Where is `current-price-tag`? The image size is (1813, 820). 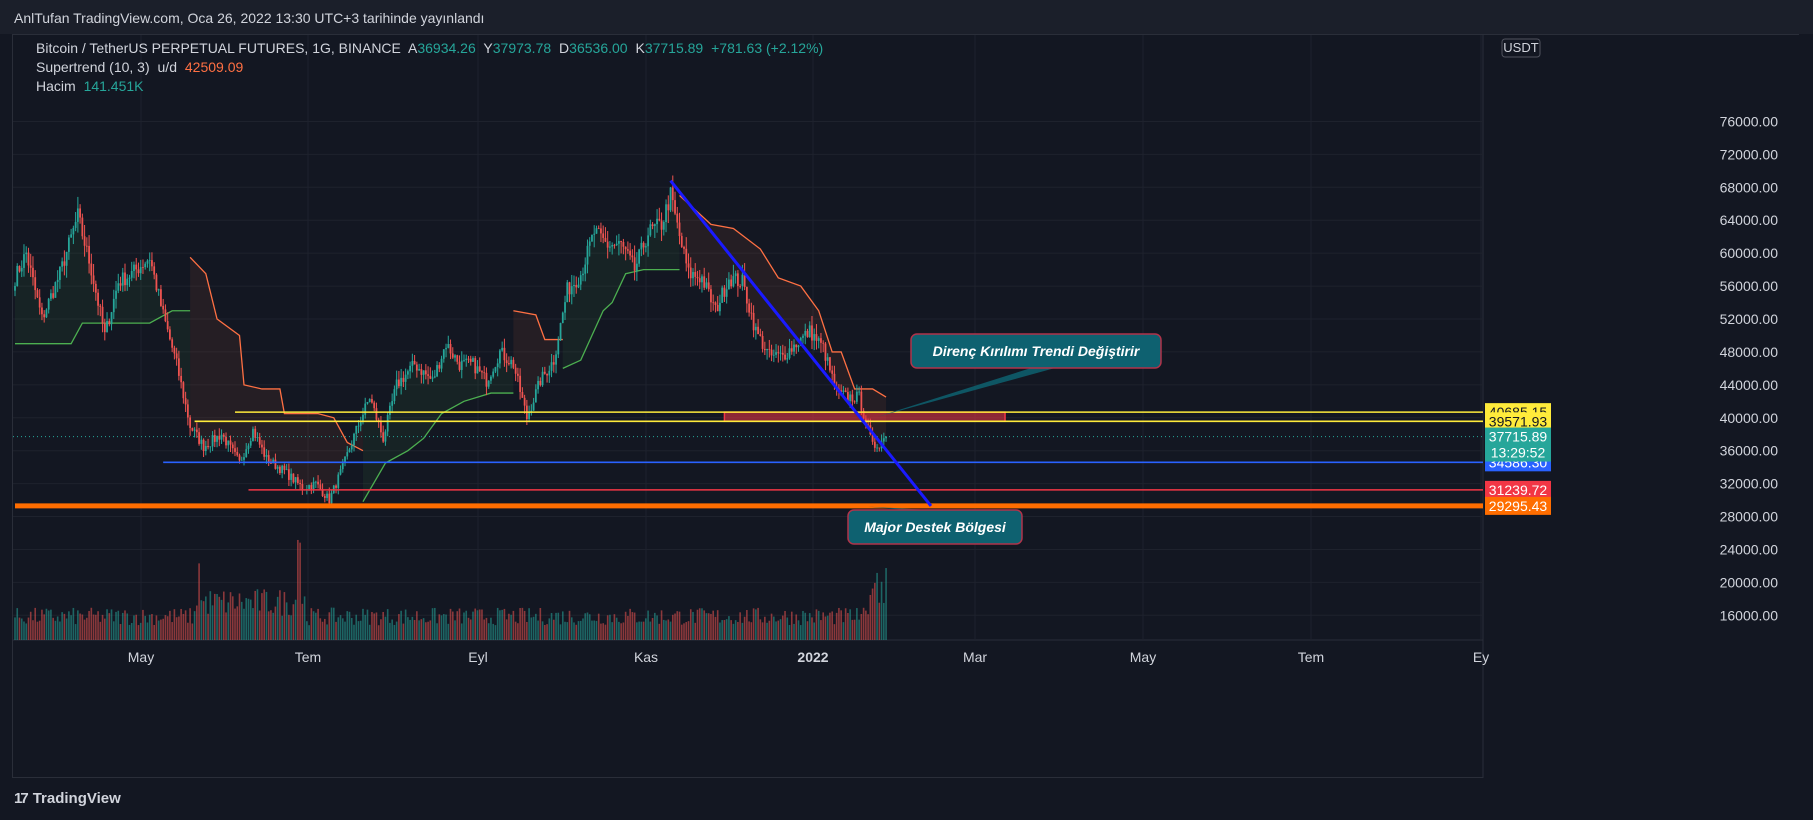 current-price-tag is located at coordinates (1518, 444).